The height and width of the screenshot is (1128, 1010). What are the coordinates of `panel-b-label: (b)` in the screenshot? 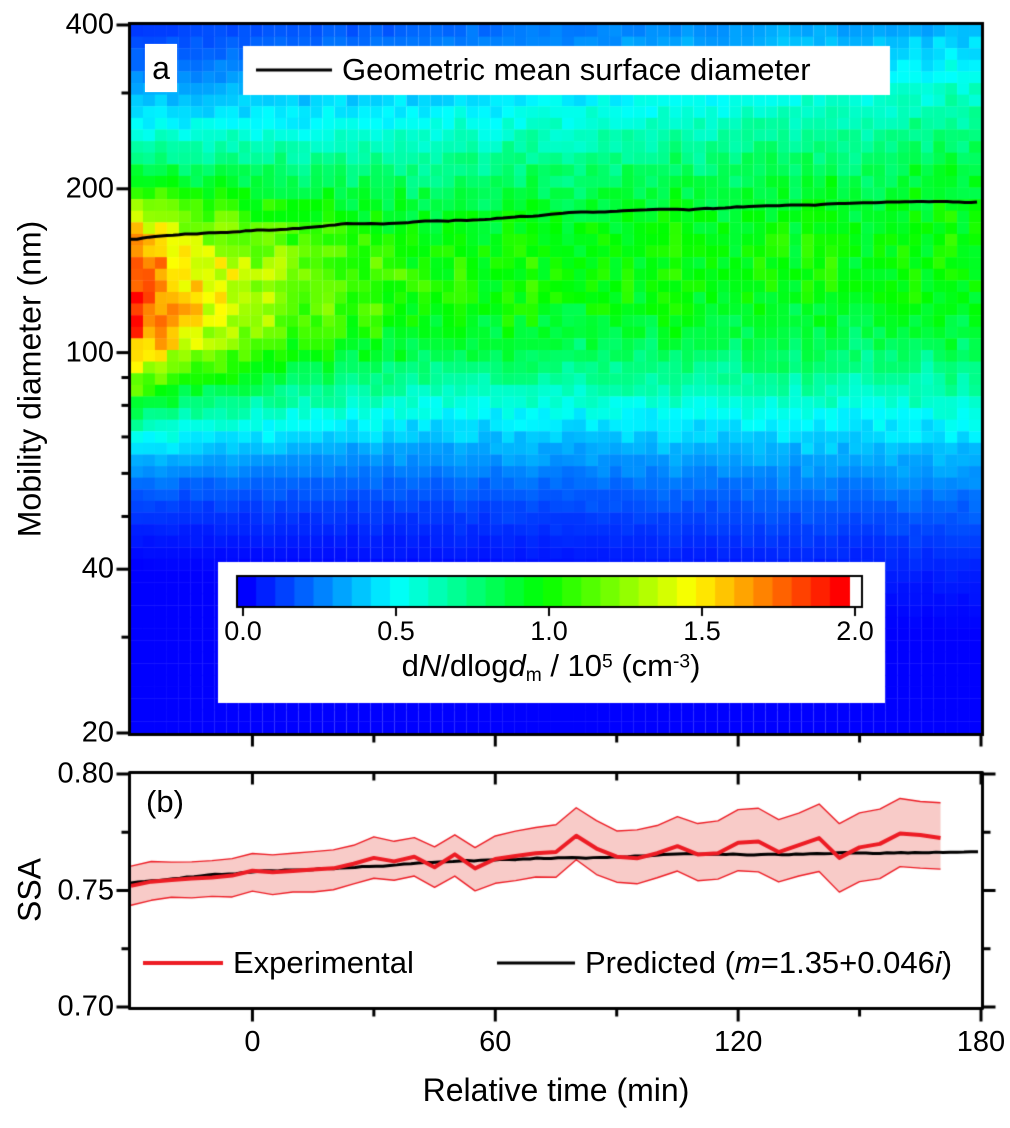 It's located at (165, 801).